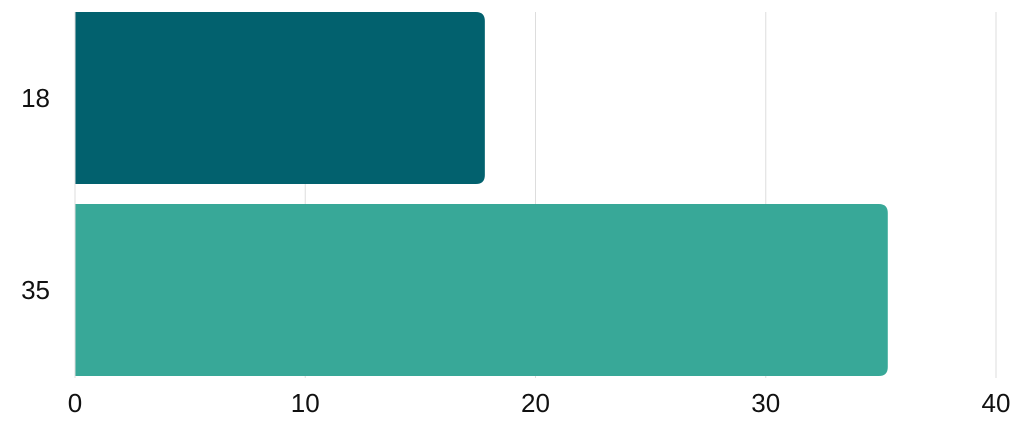 This screenshot has width=1018, height=423. Describe the element at coordinates (75, 403) in the screenshot. I see `x-tick-label: 0` at that location.